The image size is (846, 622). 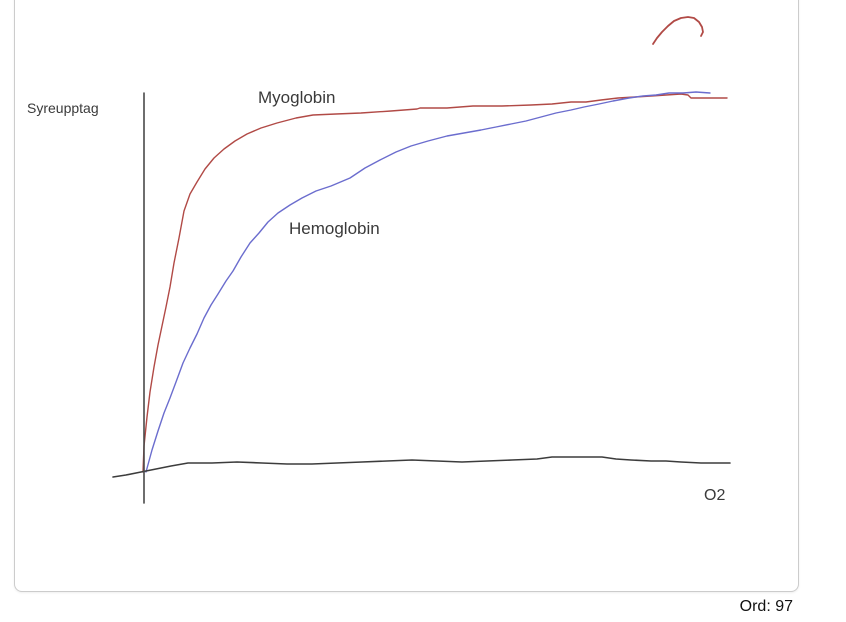 What do you see at coordinates (715, 495) in the screenshot?
I see `x-axis-label: O2` at bounding box center [715, 495].